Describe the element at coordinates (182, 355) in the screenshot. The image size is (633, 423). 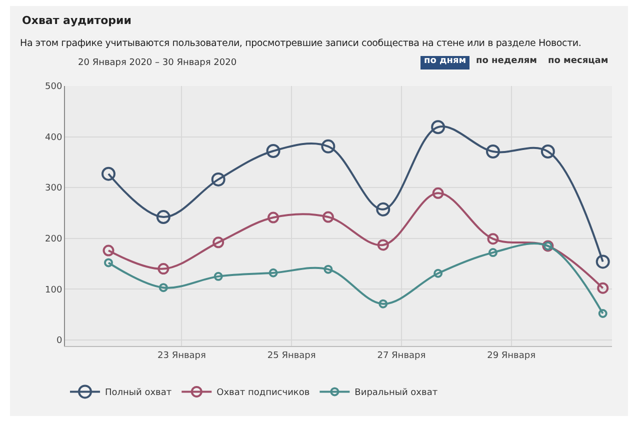
I see `x-tick-label: 23 Января` at that location.